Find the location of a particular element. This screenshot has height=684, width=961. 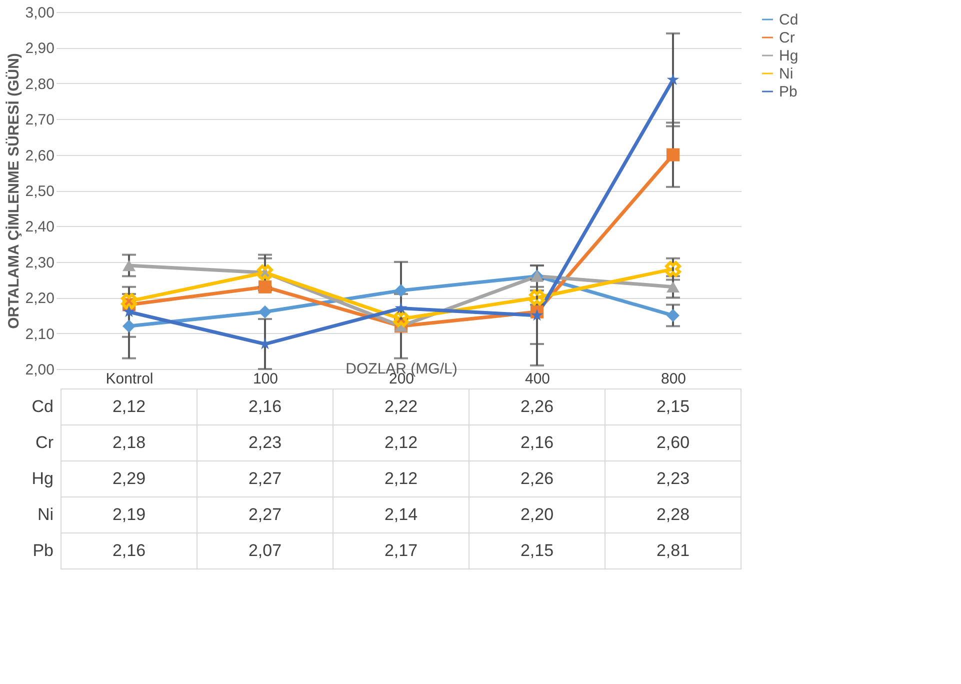

y-tick-label: 2,10 is located at coordinates (39, 334).